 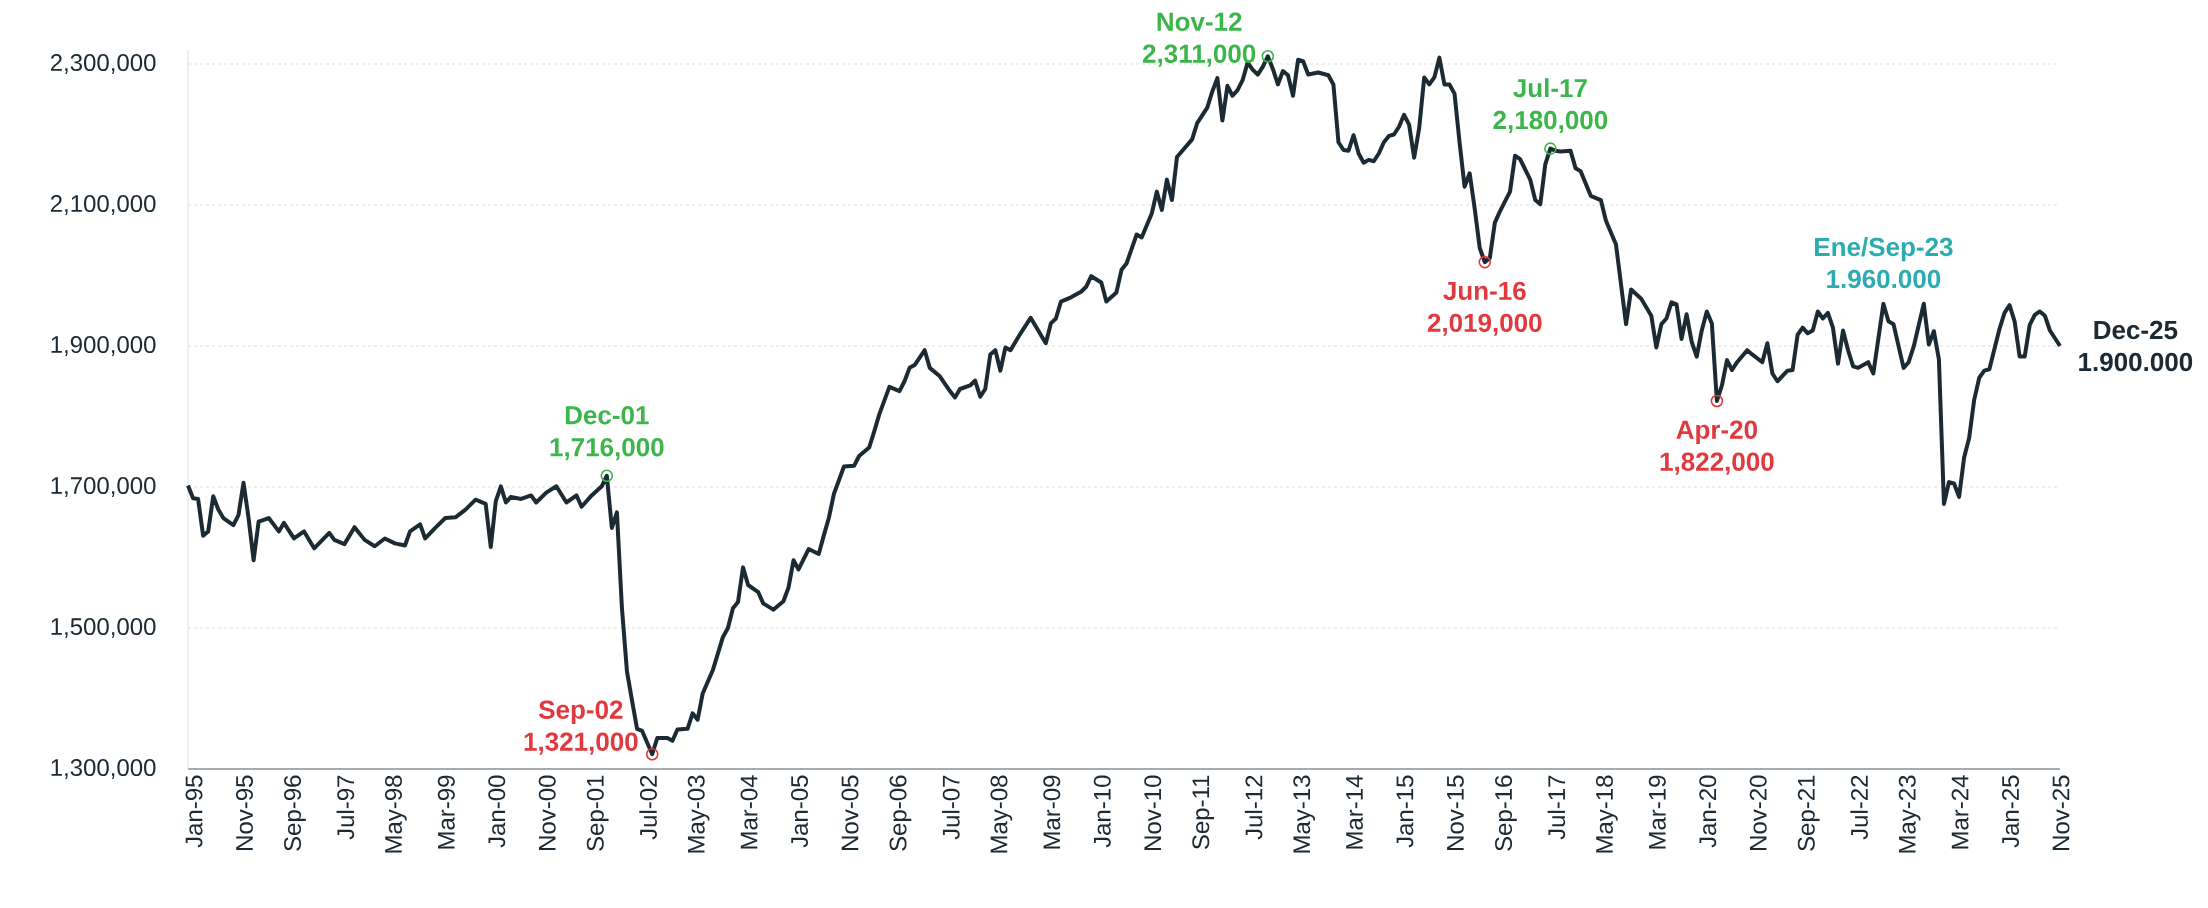 I want to click on x-tick-label: Sep-16, so click(x=1506, y=813).